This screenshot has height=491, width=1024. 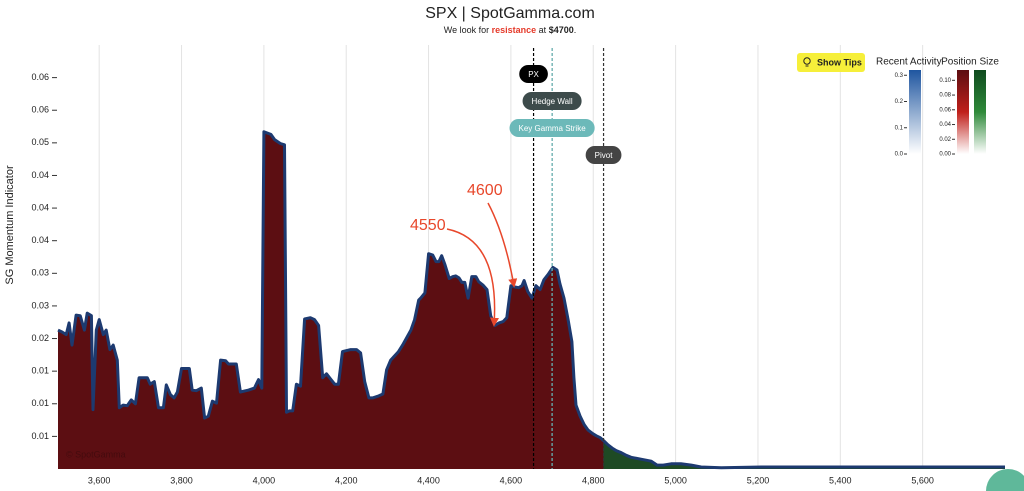 I want to click on colorbar-tick-label: 0.2, so click(x=899, y=102).